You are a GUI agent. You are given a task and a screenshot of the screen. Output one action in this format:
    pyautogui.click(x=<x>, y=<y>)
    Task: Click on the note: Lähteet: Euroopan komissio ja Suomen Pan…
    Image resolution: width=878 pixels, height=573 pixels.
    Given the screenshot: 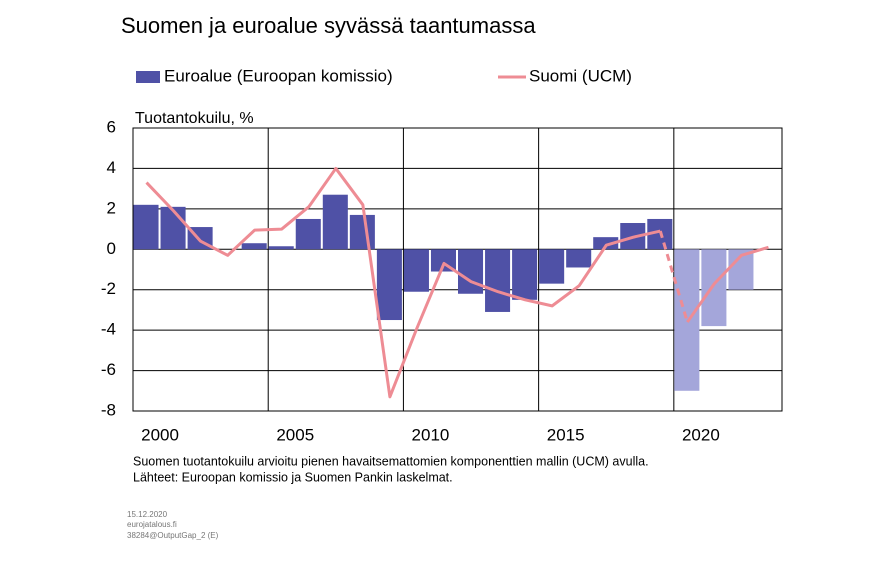 What is the action you would take?
    pyautogui.click(x=293, y=477)
    